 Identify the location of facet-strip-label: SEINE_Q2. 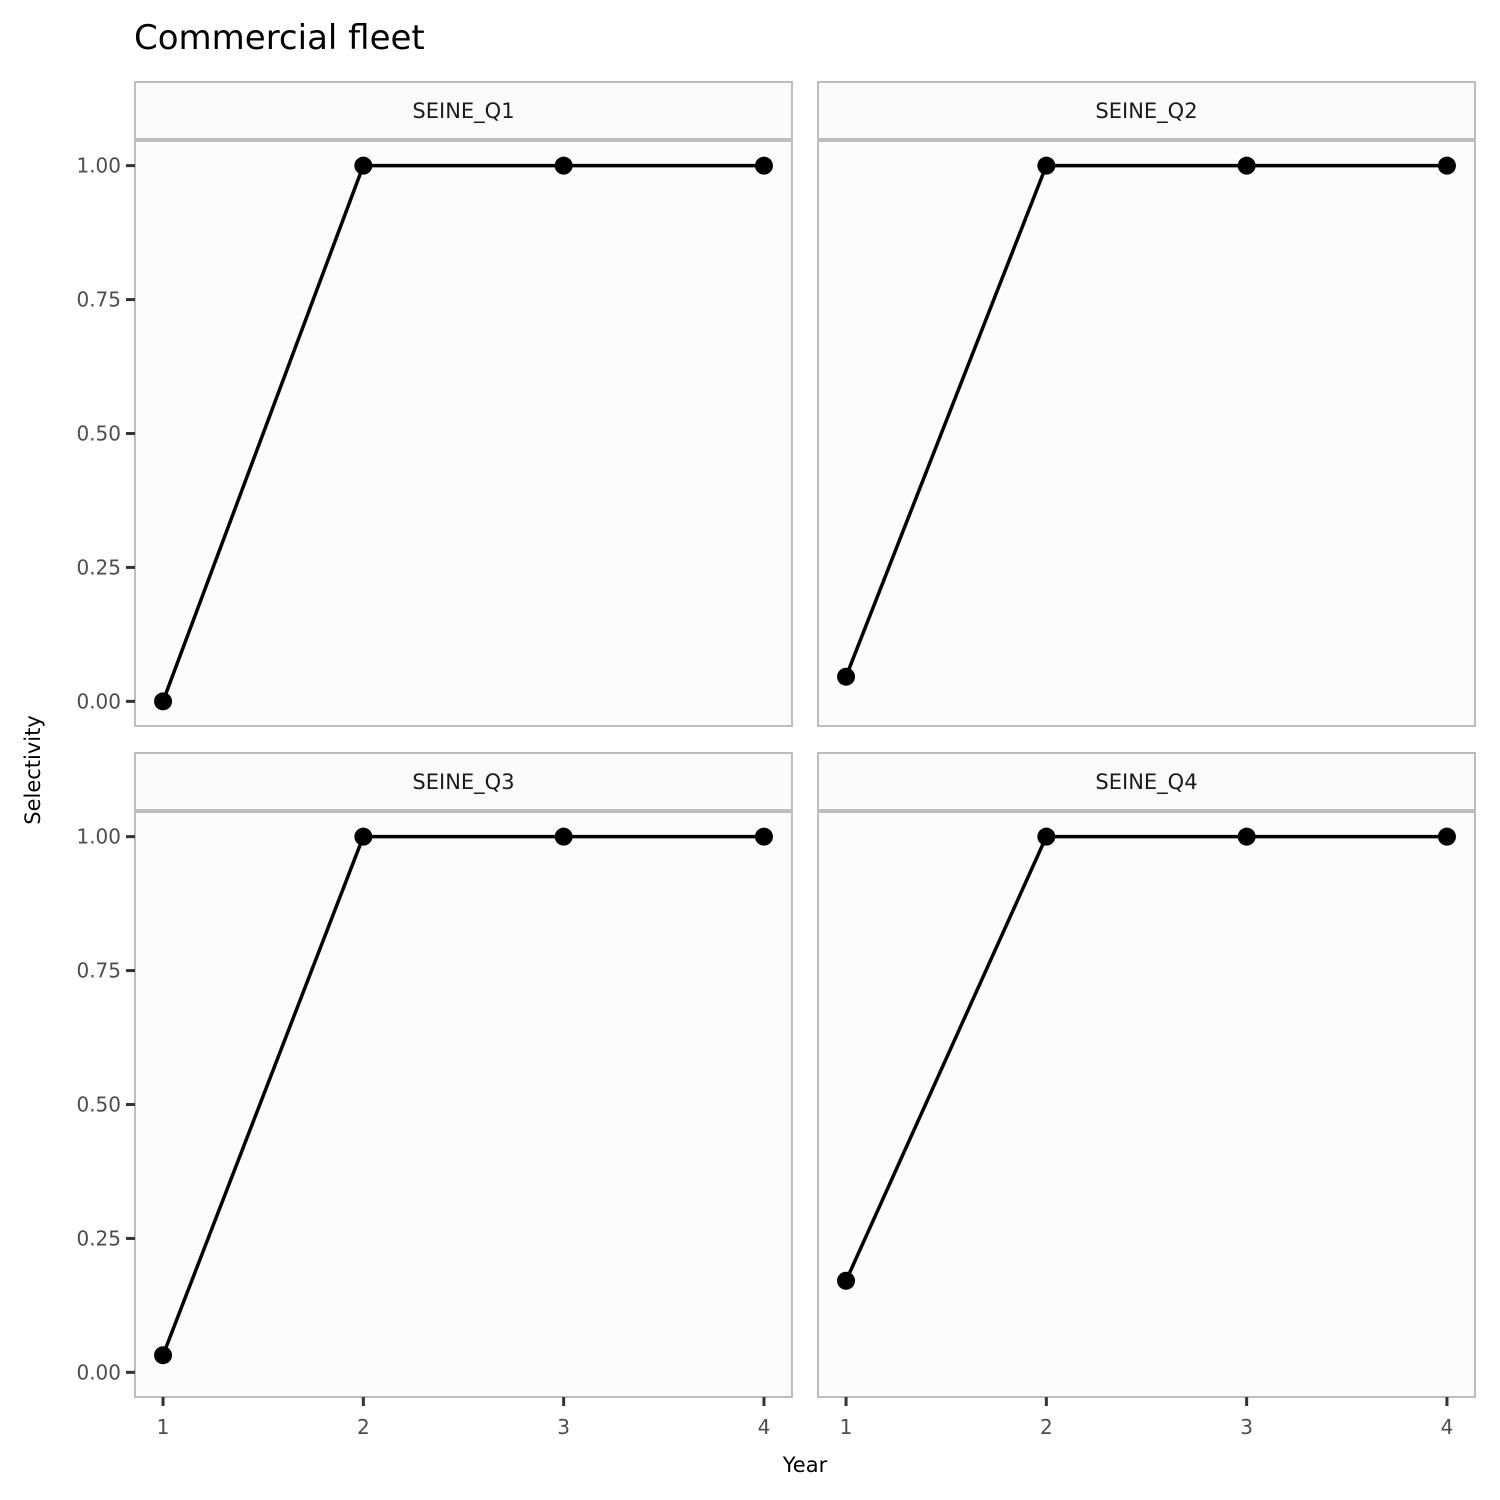
(1146, 111).